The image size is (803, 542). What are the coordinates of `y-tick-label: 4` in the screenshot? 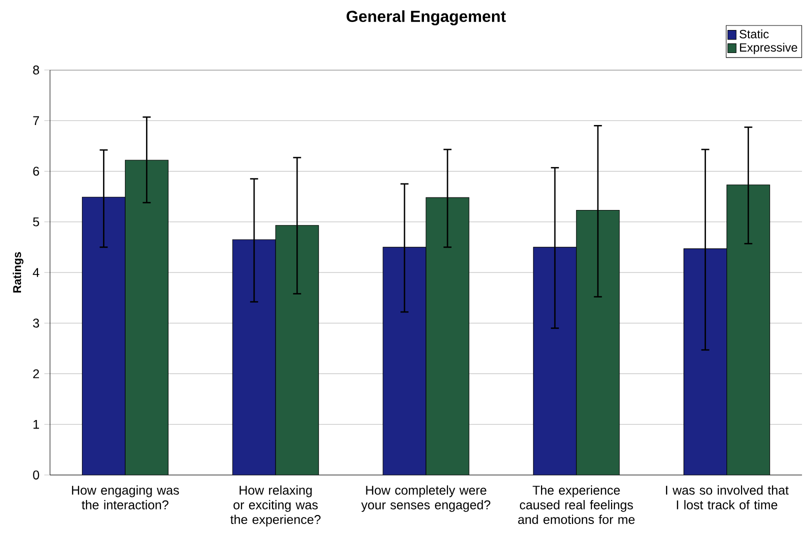 It's located at (36, 272).